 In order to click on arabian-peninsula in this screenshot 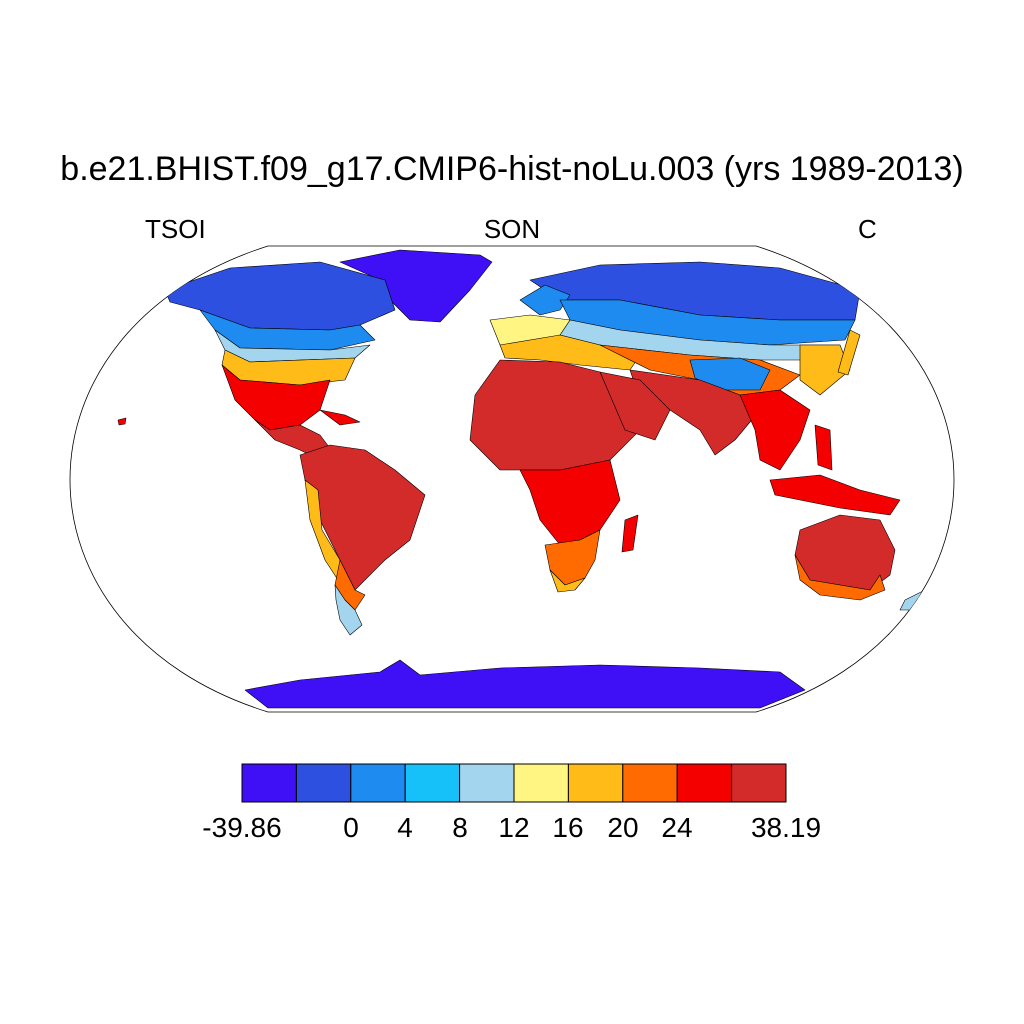, I will do `click(635, 406)`.